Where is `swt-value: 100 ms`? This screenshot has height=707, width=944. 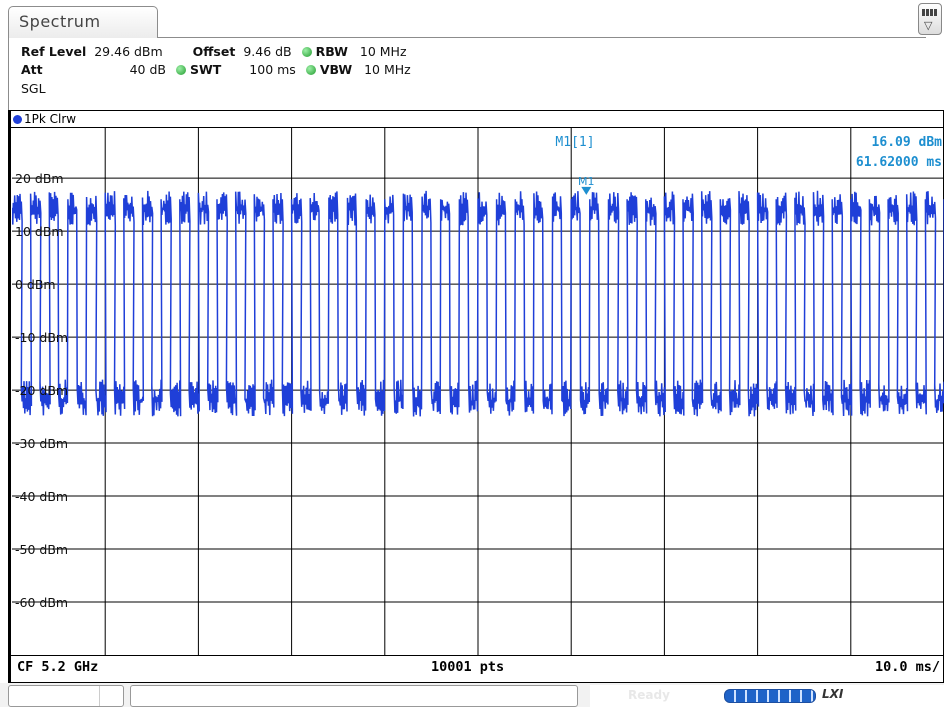 swt-value: 100 ms is located at coordinates (272, 69).